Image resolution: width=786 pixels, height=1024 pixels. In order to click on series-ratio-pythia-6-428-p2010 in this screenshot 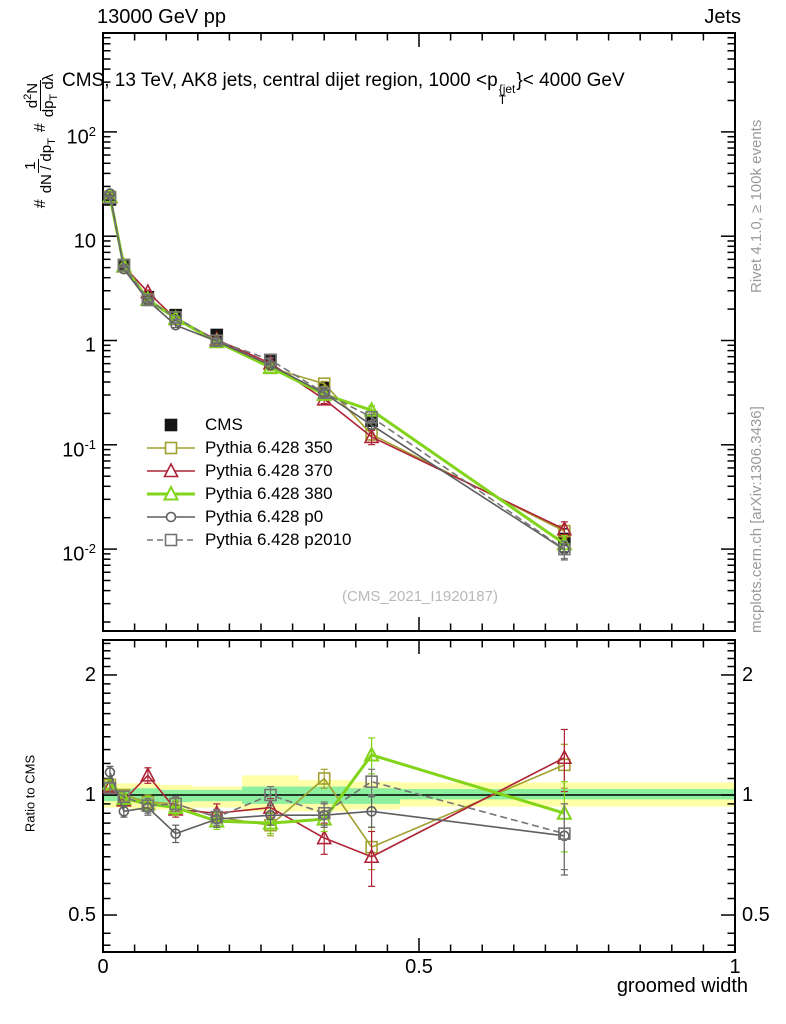, I will do `click(337, 819)`.